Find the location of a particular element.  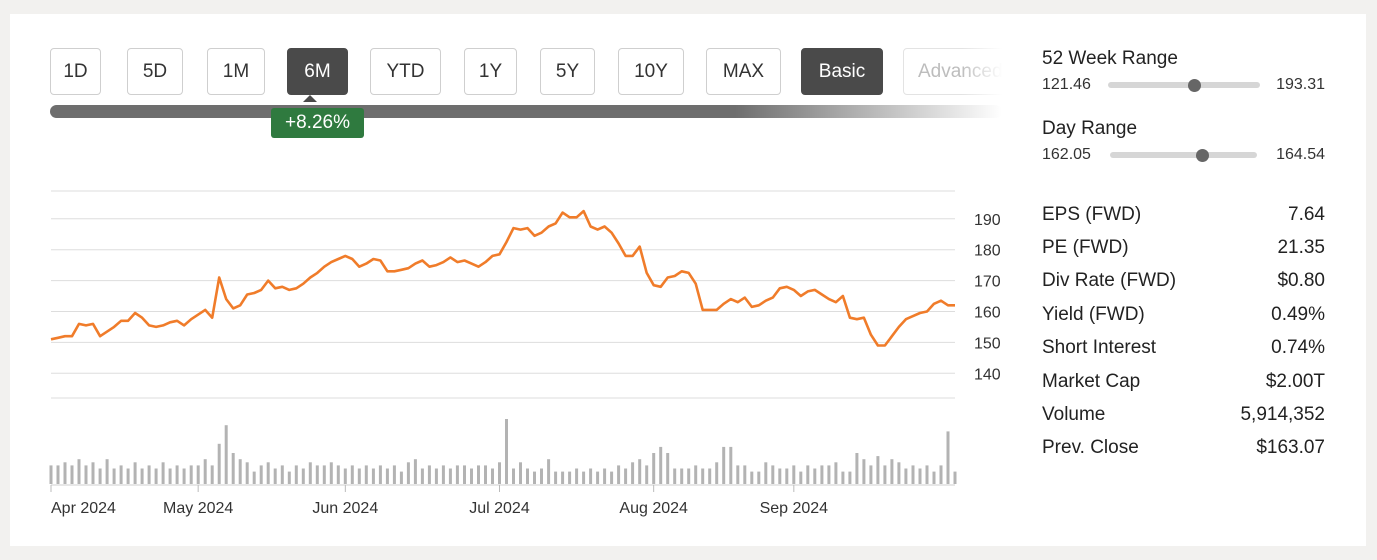

week52-range: 52 Week Range 121.46 193.31 is located at coordinates (1183, 83).